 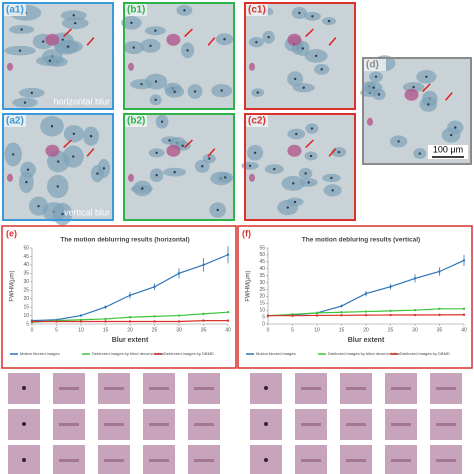 What do you see at coordinates (262, 269) in the screenshot?
I see `y-tick-label: 40` at bounding box center [262, 269].